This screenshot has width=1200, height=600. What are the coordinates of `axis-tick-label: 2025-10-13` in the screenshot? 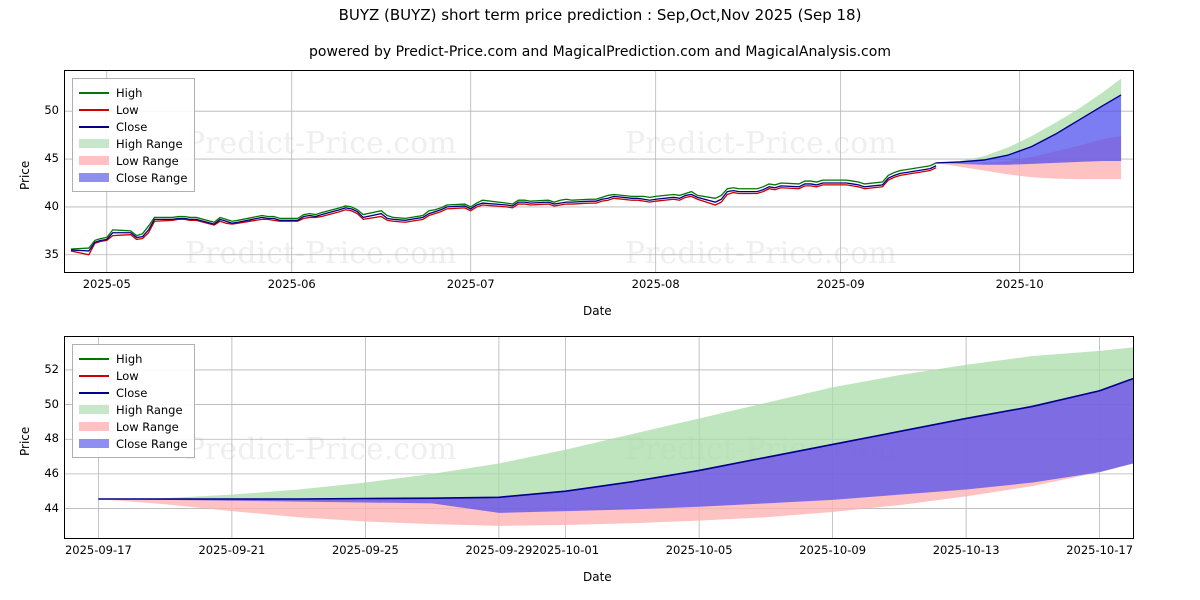 It's located at (966, 550).